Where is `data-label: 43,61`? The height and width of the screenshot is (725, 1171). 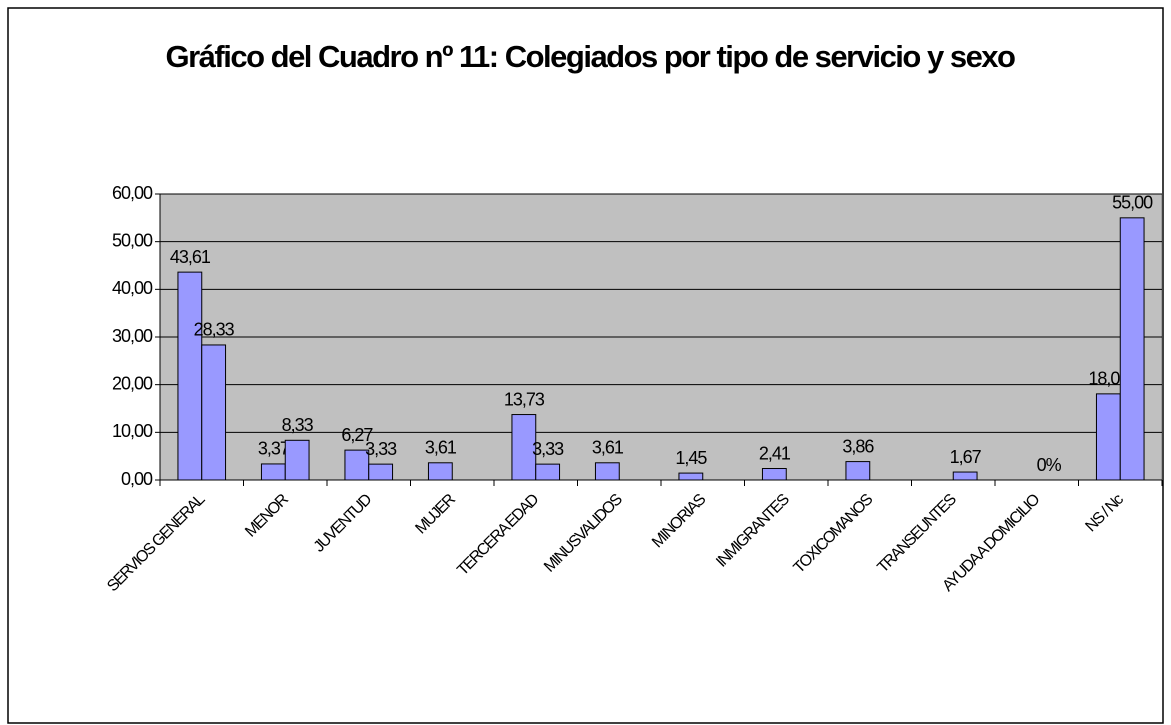
data-label: 43,61 is located at coordinates (190, 257).